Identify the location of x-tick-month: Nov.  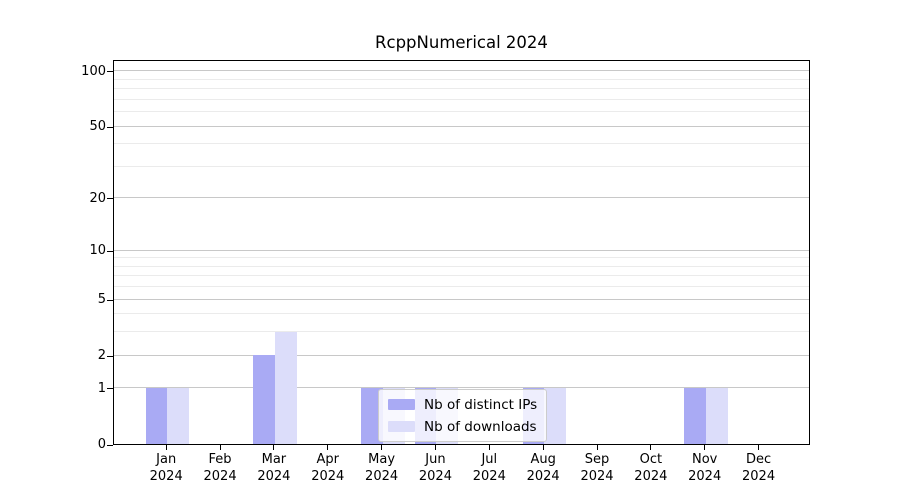
(705, 459).